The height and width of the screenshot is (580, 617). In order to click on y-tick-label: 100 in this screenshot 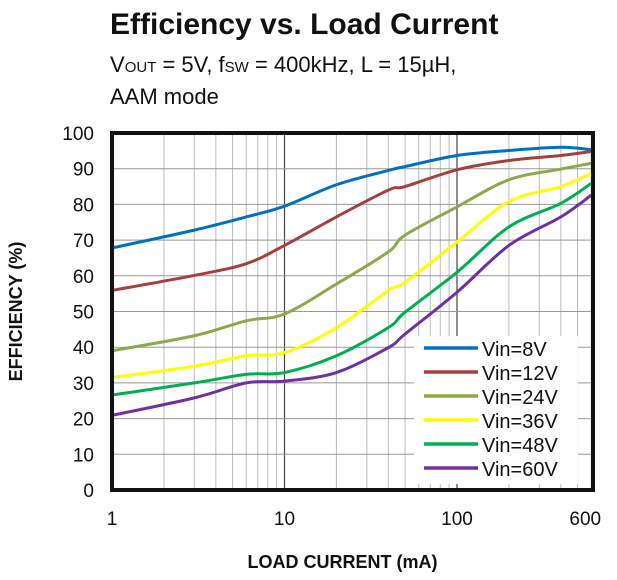, I will do `click(78, 134)`.